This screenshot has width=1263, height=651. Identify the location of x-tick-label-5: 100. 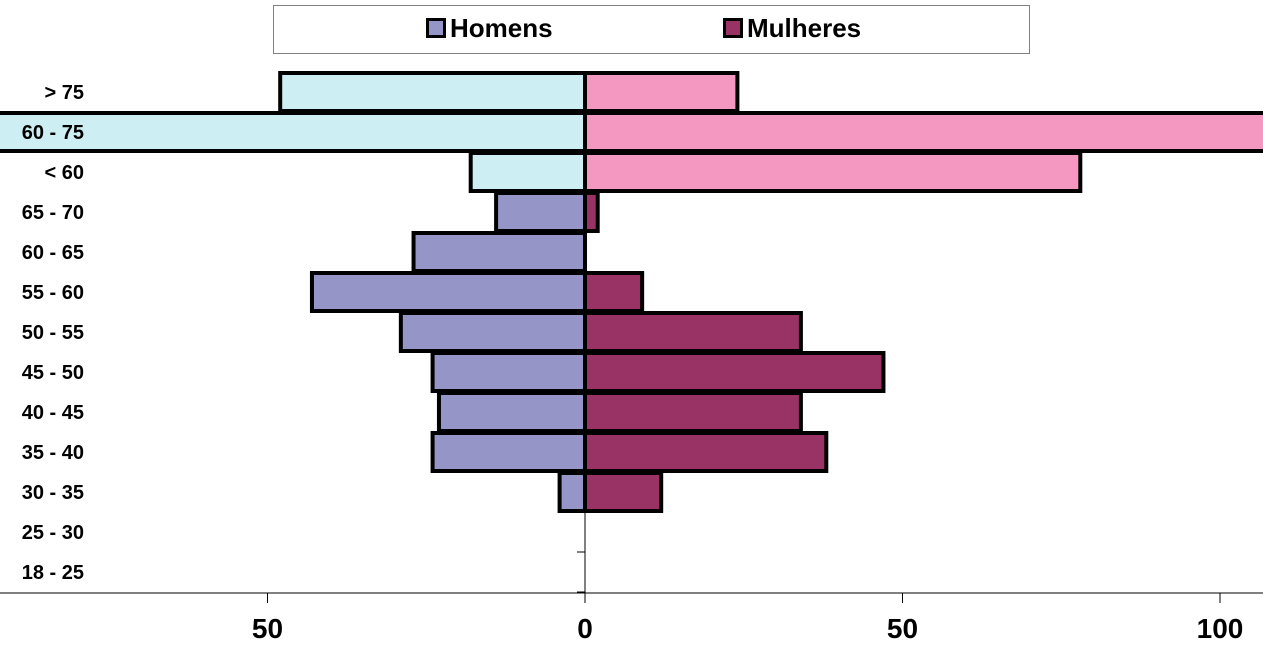
(1220, 628).